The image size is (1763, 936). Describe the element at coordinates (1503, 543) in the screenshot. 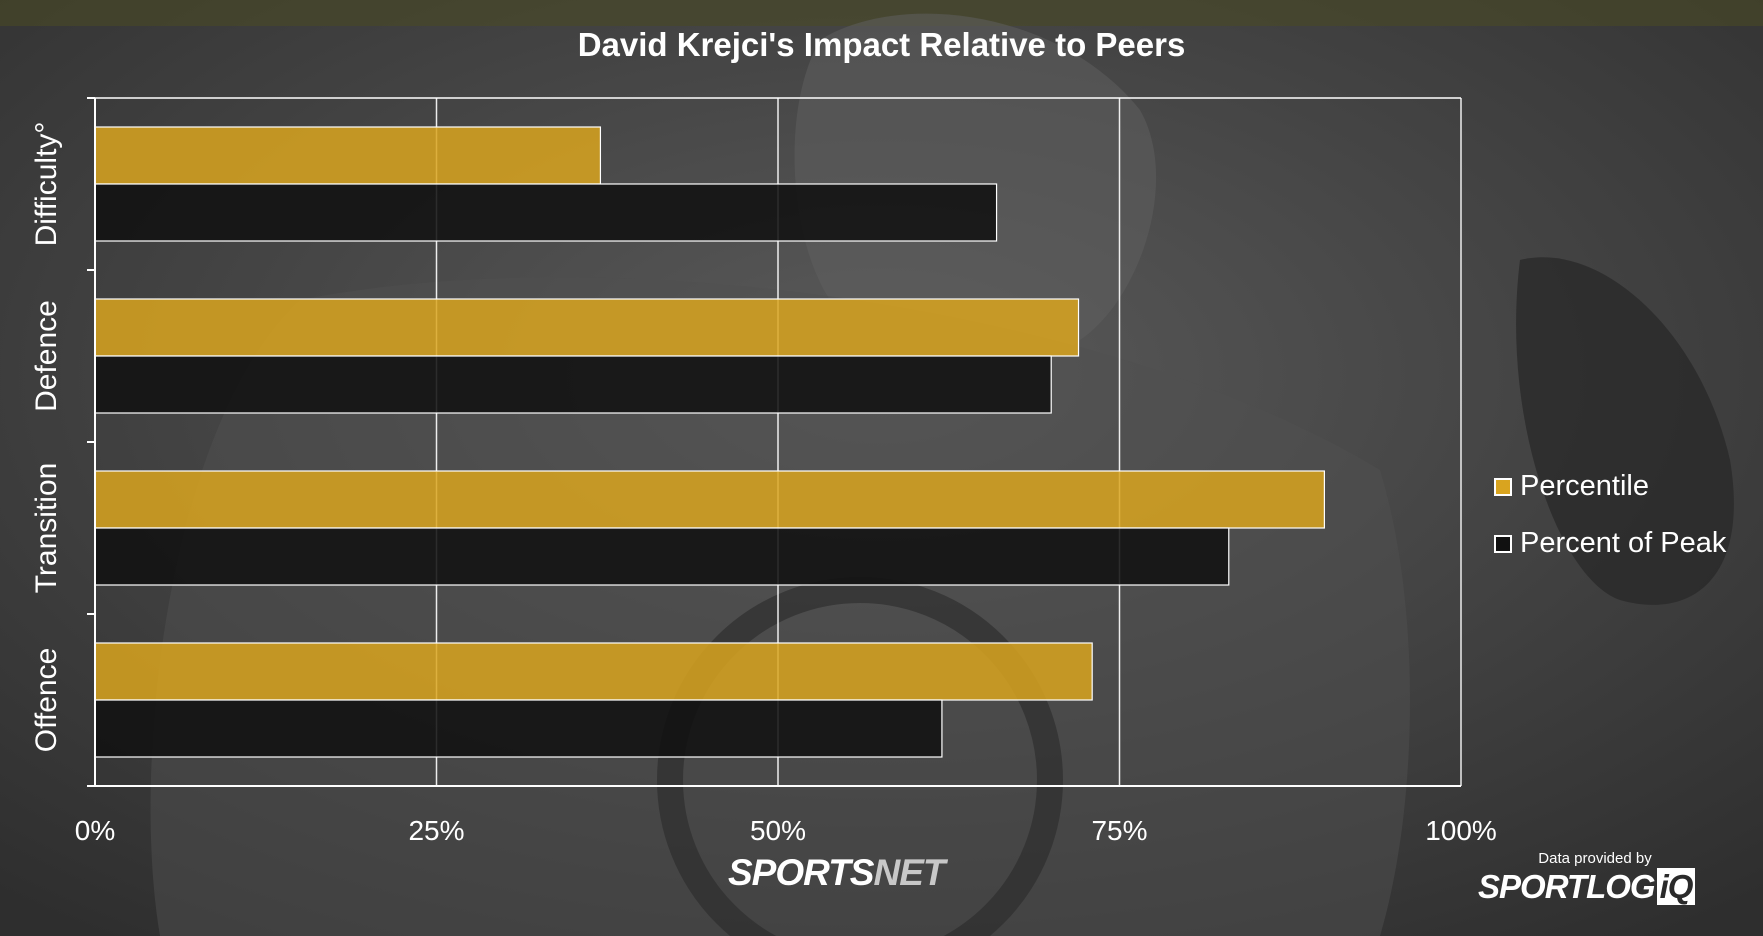

I see `legend-swatch-percent-of-peak` at that location.